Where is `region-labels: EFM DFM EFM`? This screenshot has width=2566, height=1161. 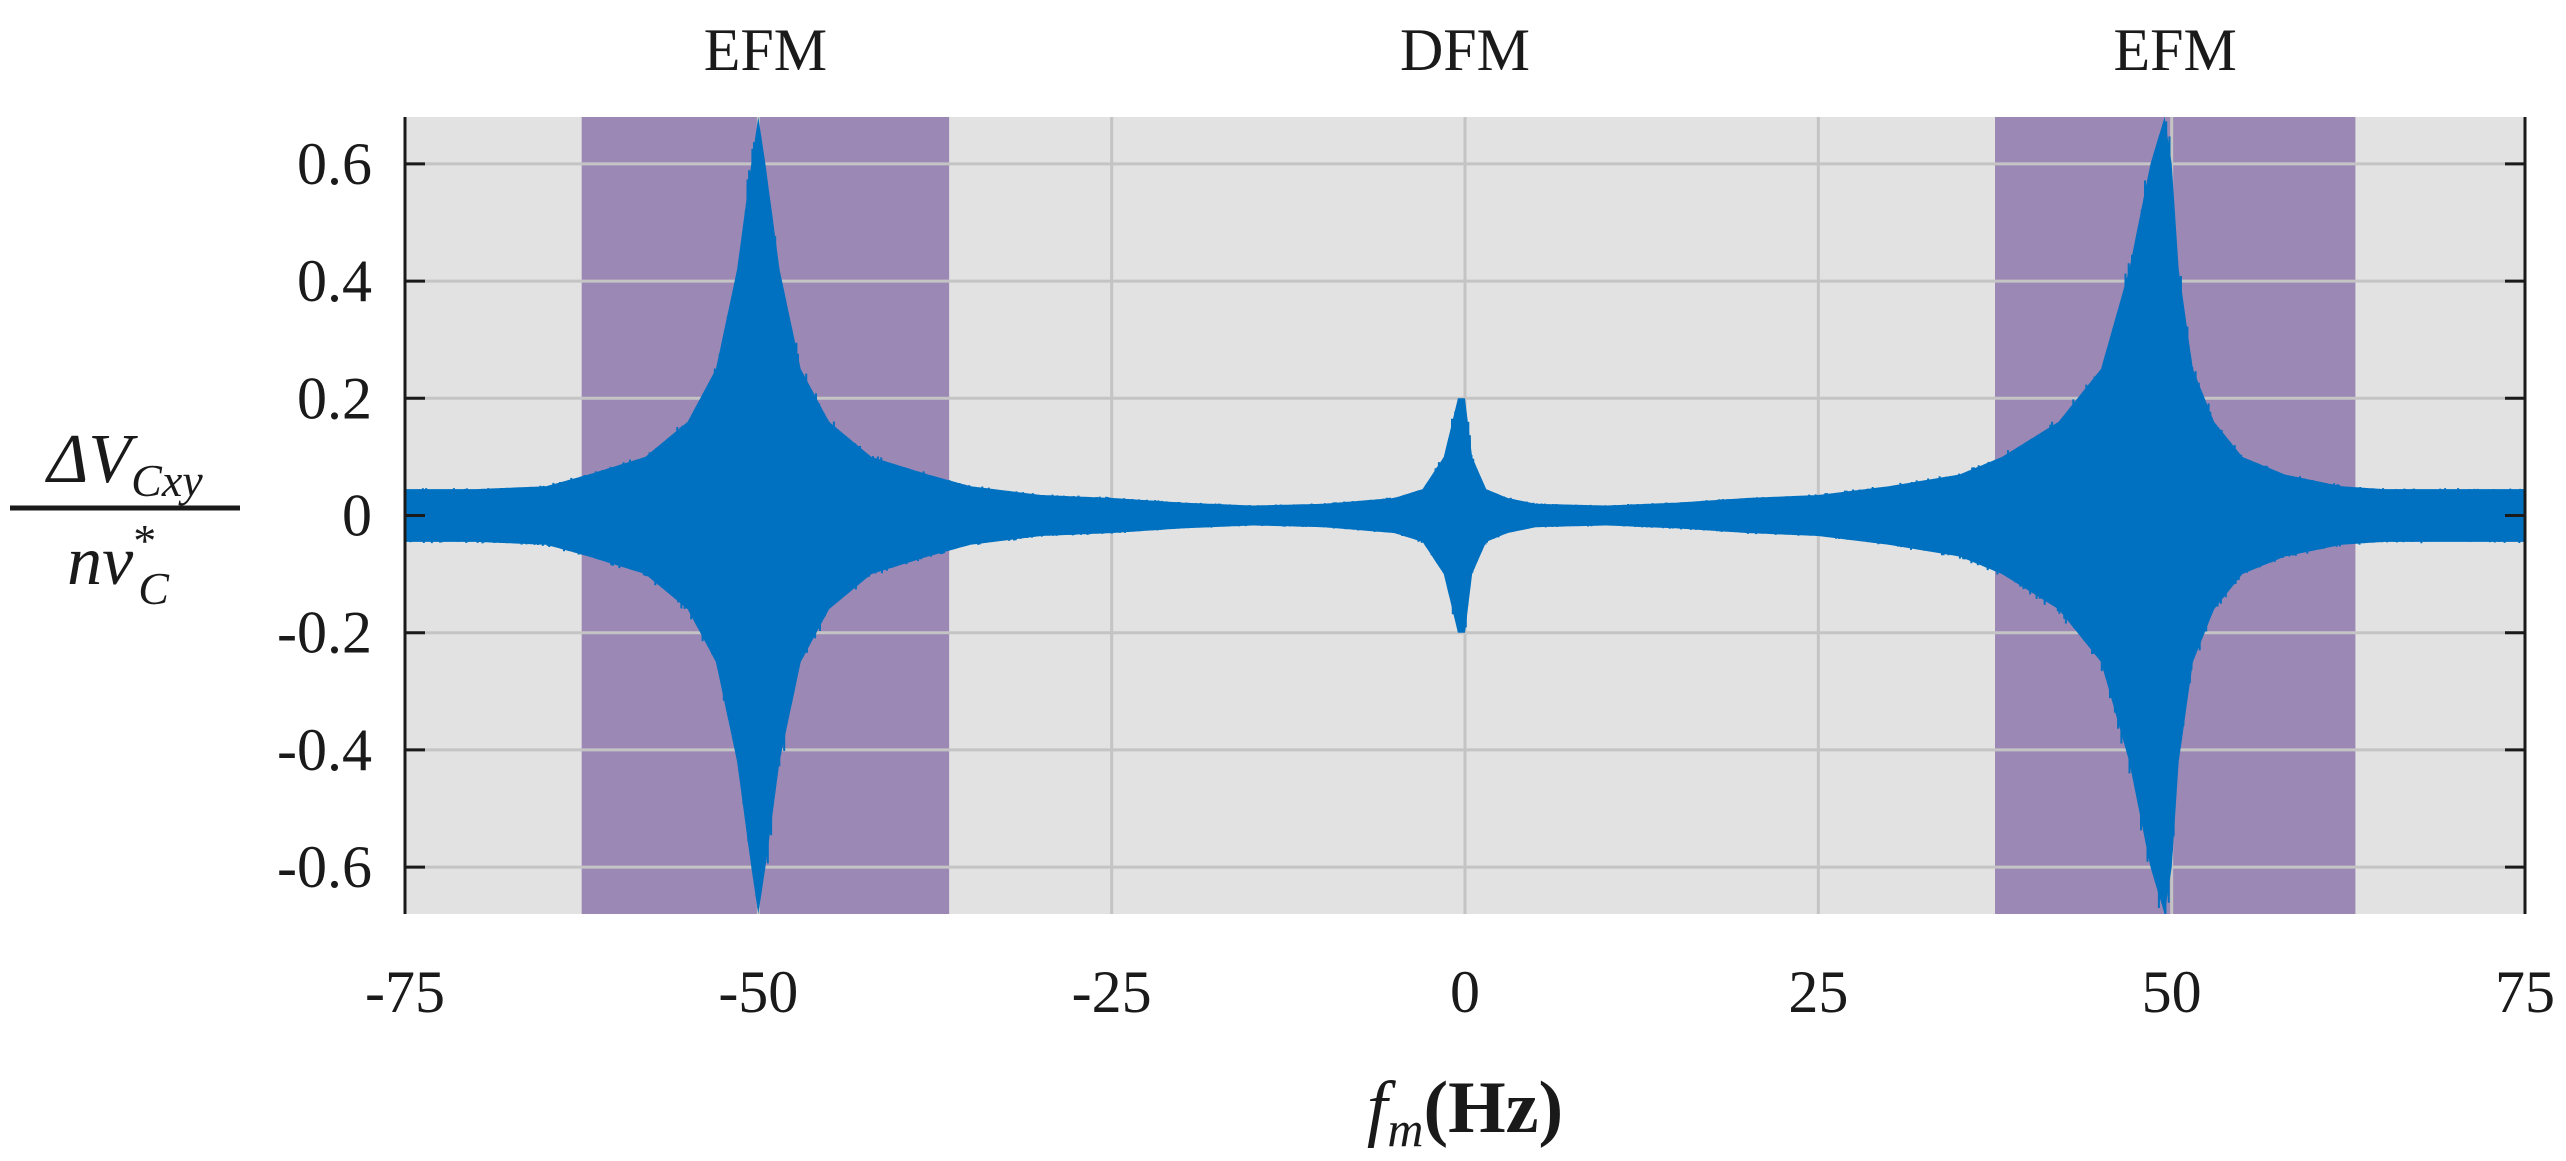 region-labels: EFM DFM EFM is located at coordinates (1470, 50).